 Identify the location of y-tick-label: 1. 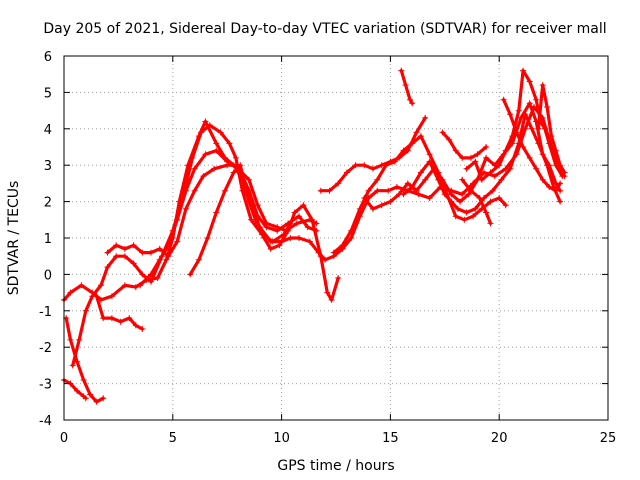
(48, 239).